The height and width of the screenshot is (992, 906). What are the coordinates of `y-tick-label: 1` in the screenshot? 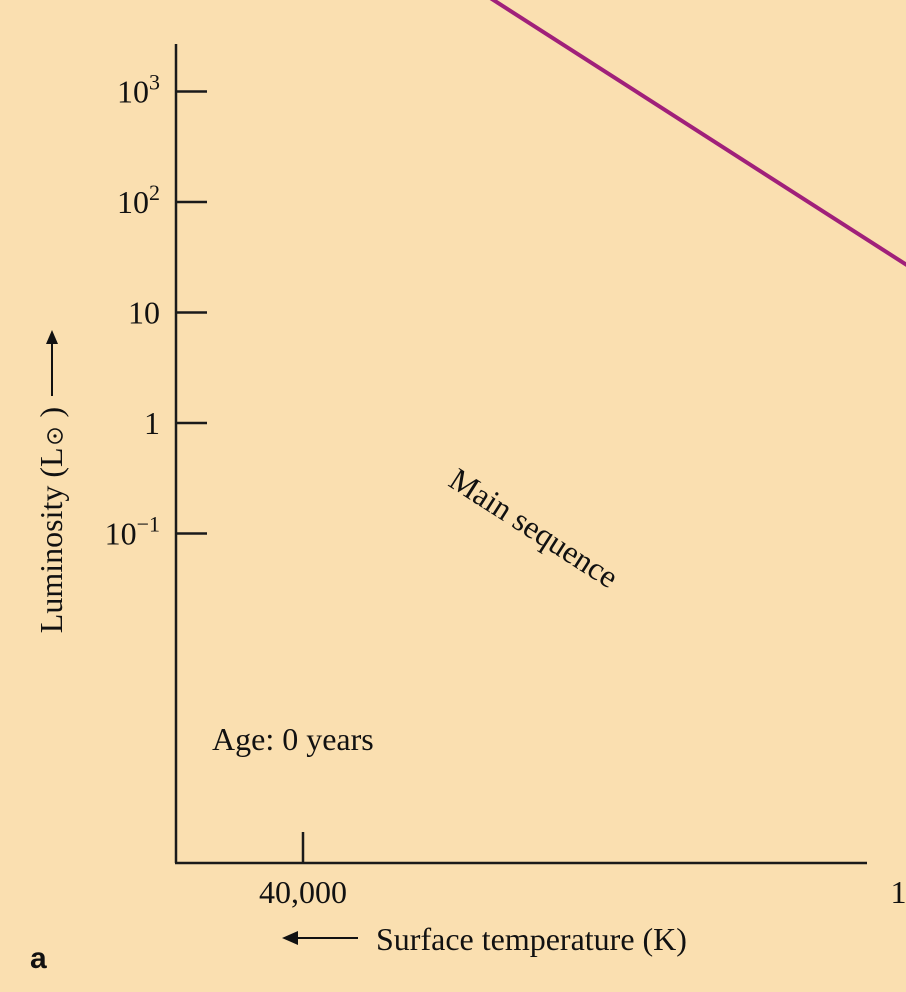 It's located at (152, 423).